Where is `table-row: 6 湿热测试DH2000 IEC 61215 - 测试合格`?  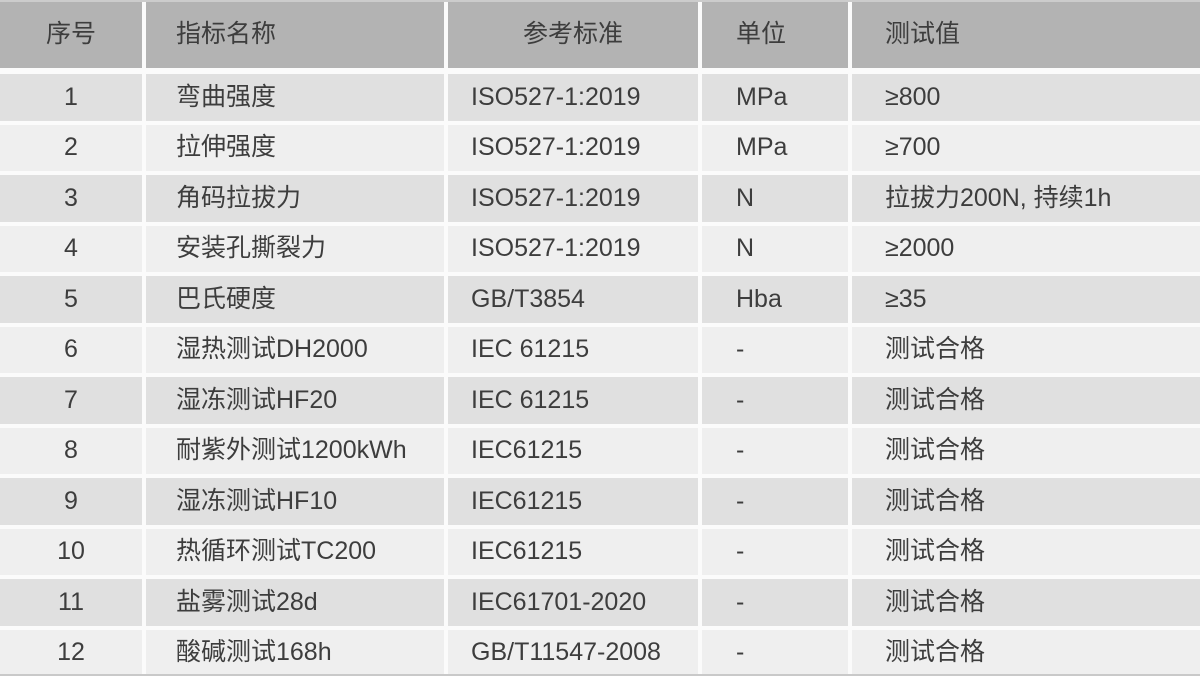 table-row: 6 湿热测试DH2000 IEC 61215 - 测试合格 is located at coordinates (600, 349).